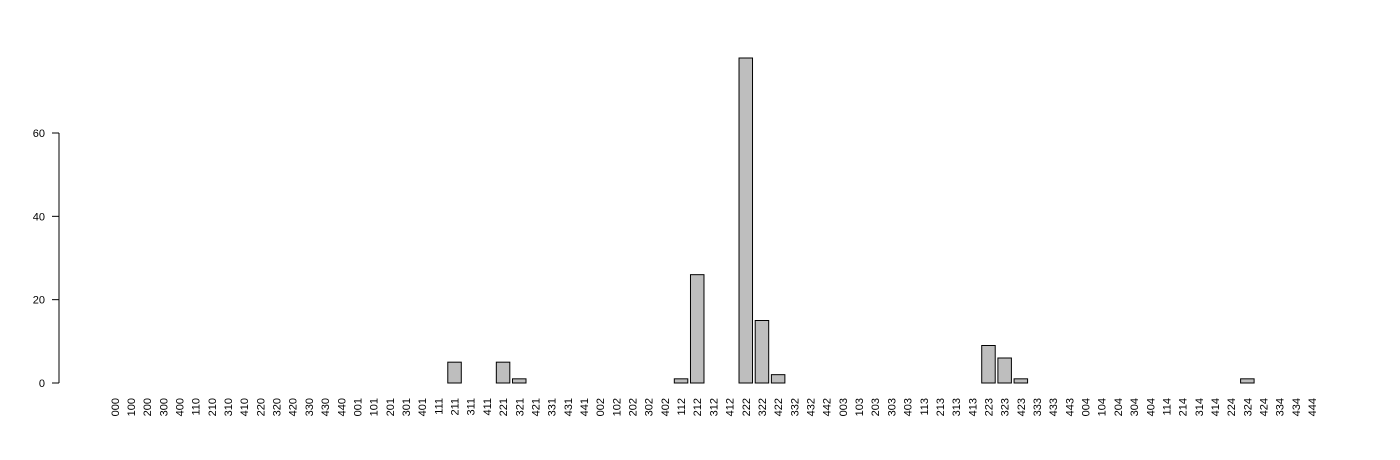 The width and height of the screenshot is (1400, 460). Describe the element at coordinates (1103, 407) in the screenshot. I see `x-tick-label-104: 104` at that location.